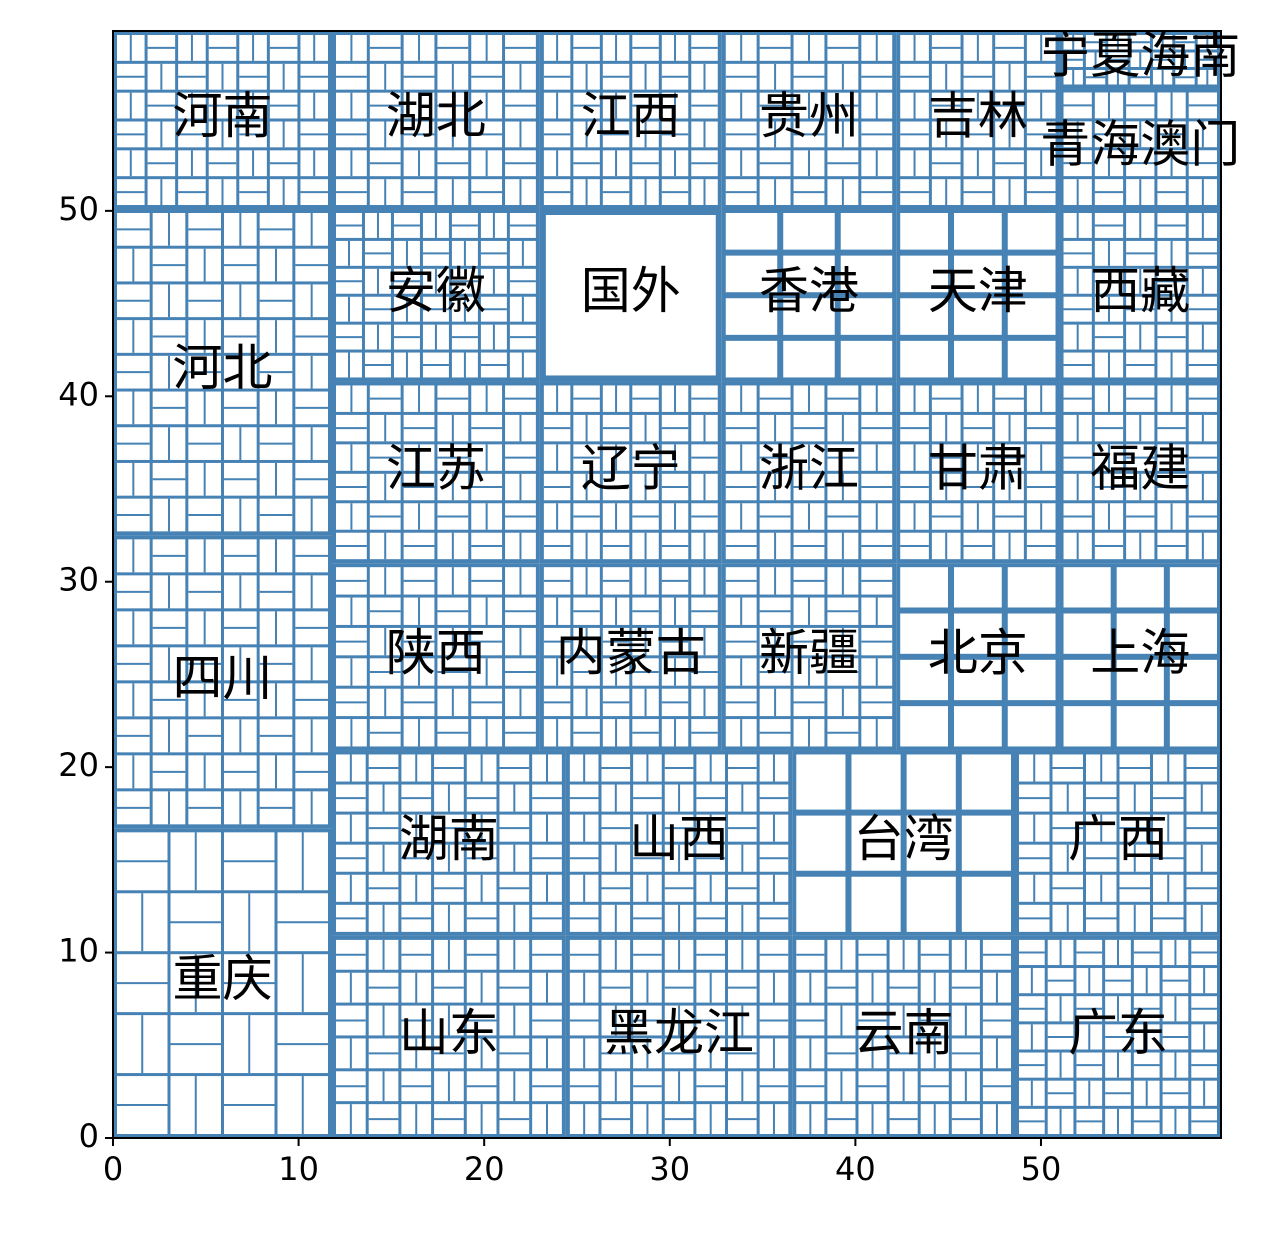 The width and height of the screenshot is (1285, 1240). I want to click on y-tick-label: 20, so click(78, 765).